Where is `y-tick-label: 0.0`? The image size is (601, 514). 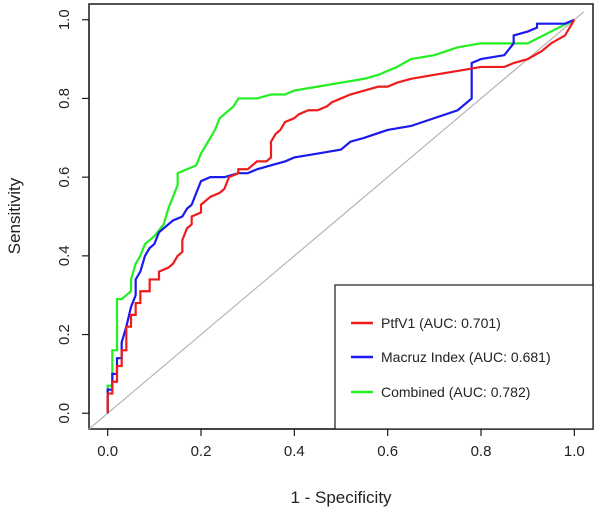 y-tick-label: 0.0 is located at coordinates (64, 413).